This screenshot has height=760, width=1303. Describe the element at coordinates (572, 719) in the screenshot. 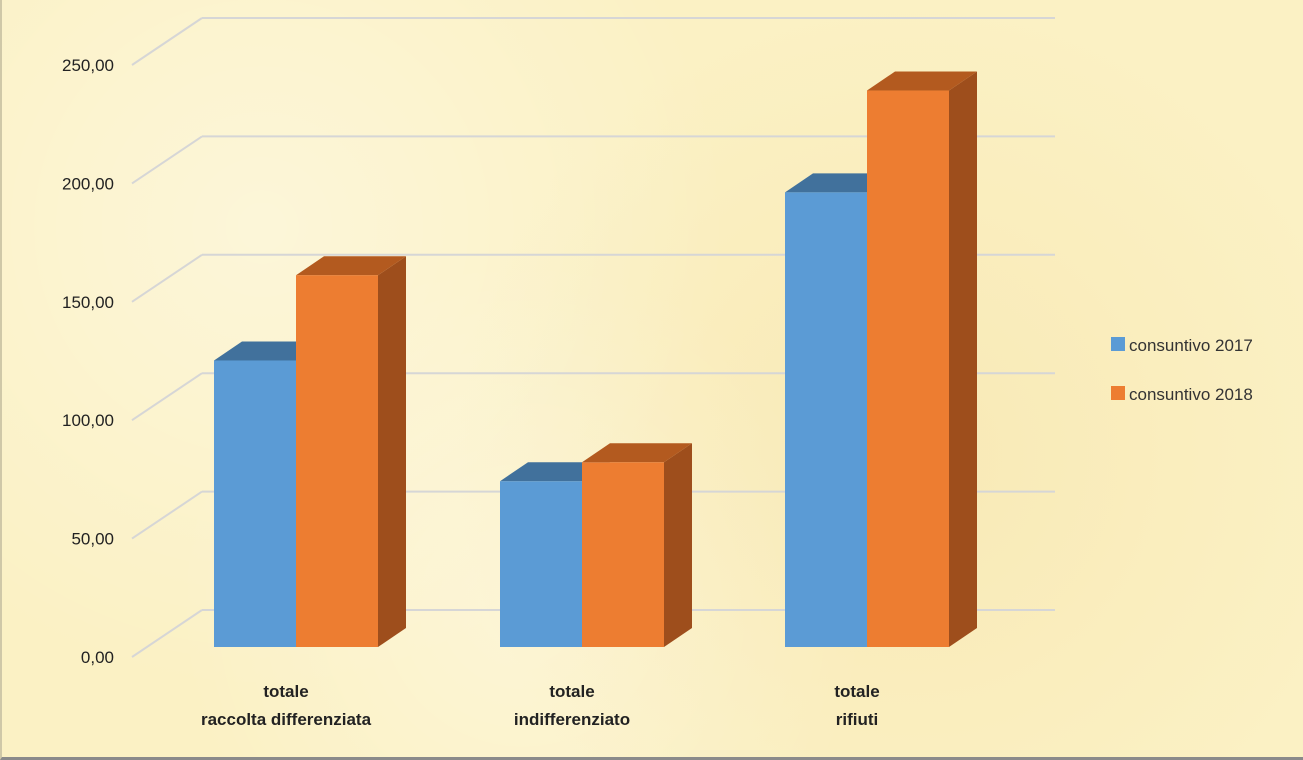

I see `x-tick-label: indifferenziato` at that location.